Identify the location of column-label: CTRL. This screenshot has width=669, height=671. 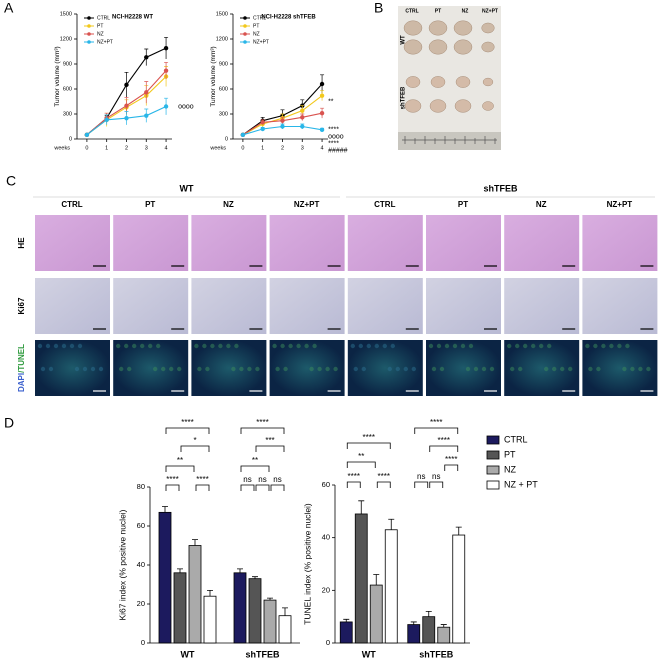
(384, 204).